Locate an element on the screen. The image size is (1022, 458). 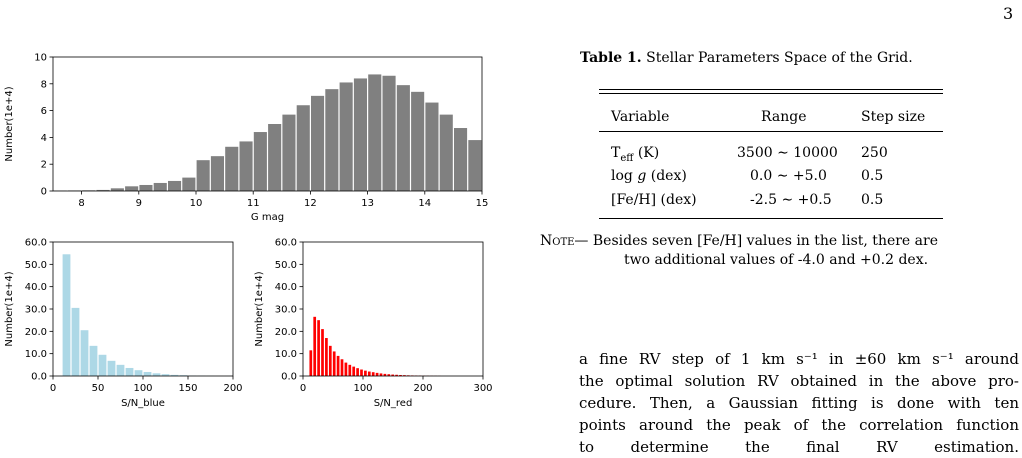
snblue-x-tick-label: 0 is located at coordinates (53, 388).